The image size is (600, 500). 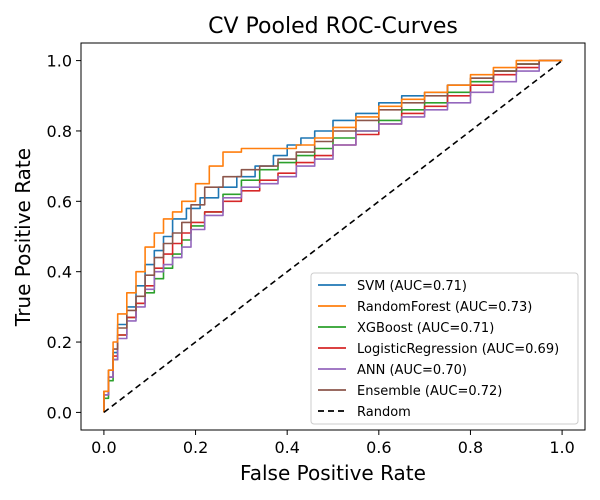 I want to click on legend-label: LogisticRegression (AUC=0.69), so click(x=458, y=349).